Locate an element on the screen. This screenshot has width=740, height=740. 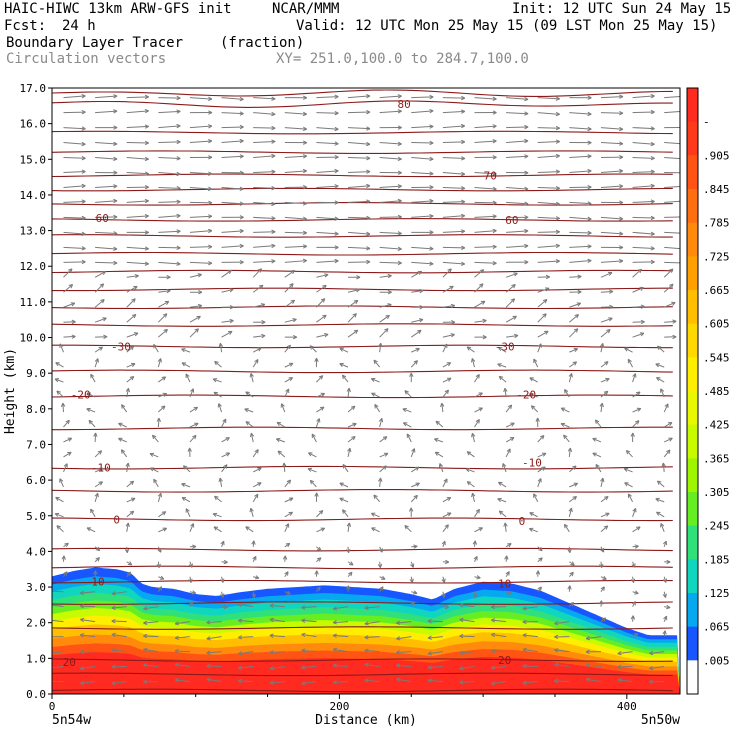
fcst-value: 24 h is located at coordinates (79, 26).